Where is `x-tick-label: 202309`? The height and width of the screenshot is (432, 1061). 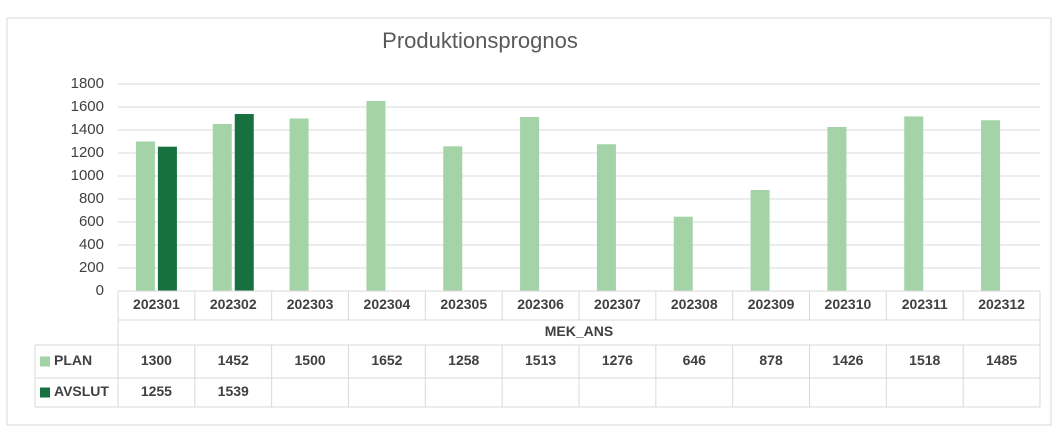 x-tick-label: 202309 is located at coordinates (771, 304).